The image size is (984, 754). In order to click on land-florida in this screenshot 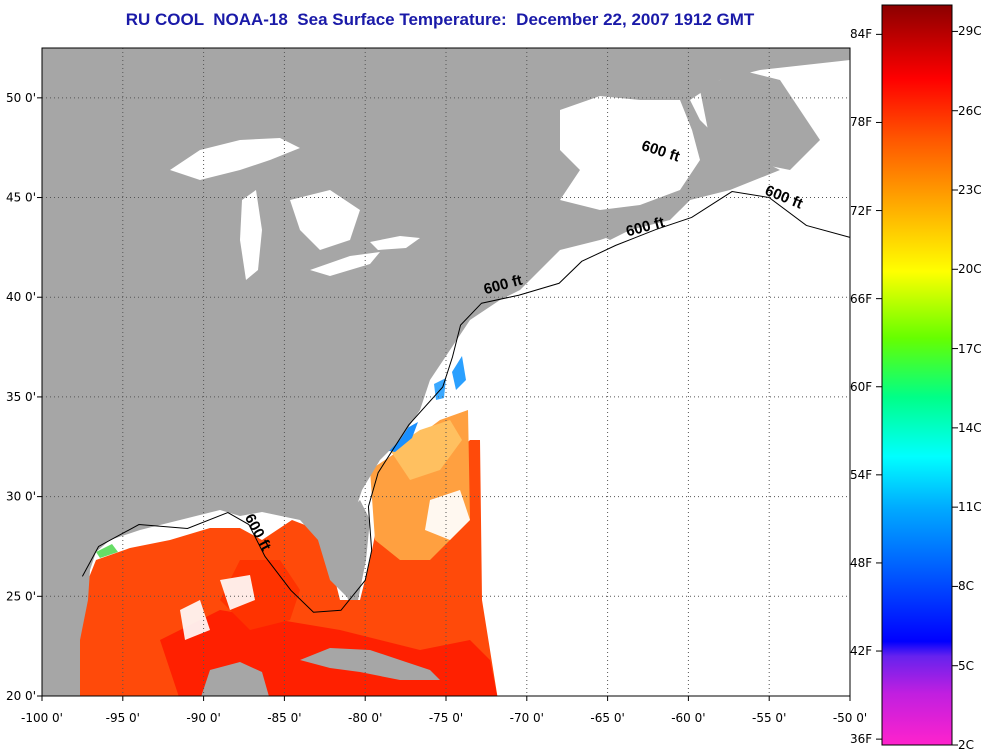, I will do `click(355, 550)`.